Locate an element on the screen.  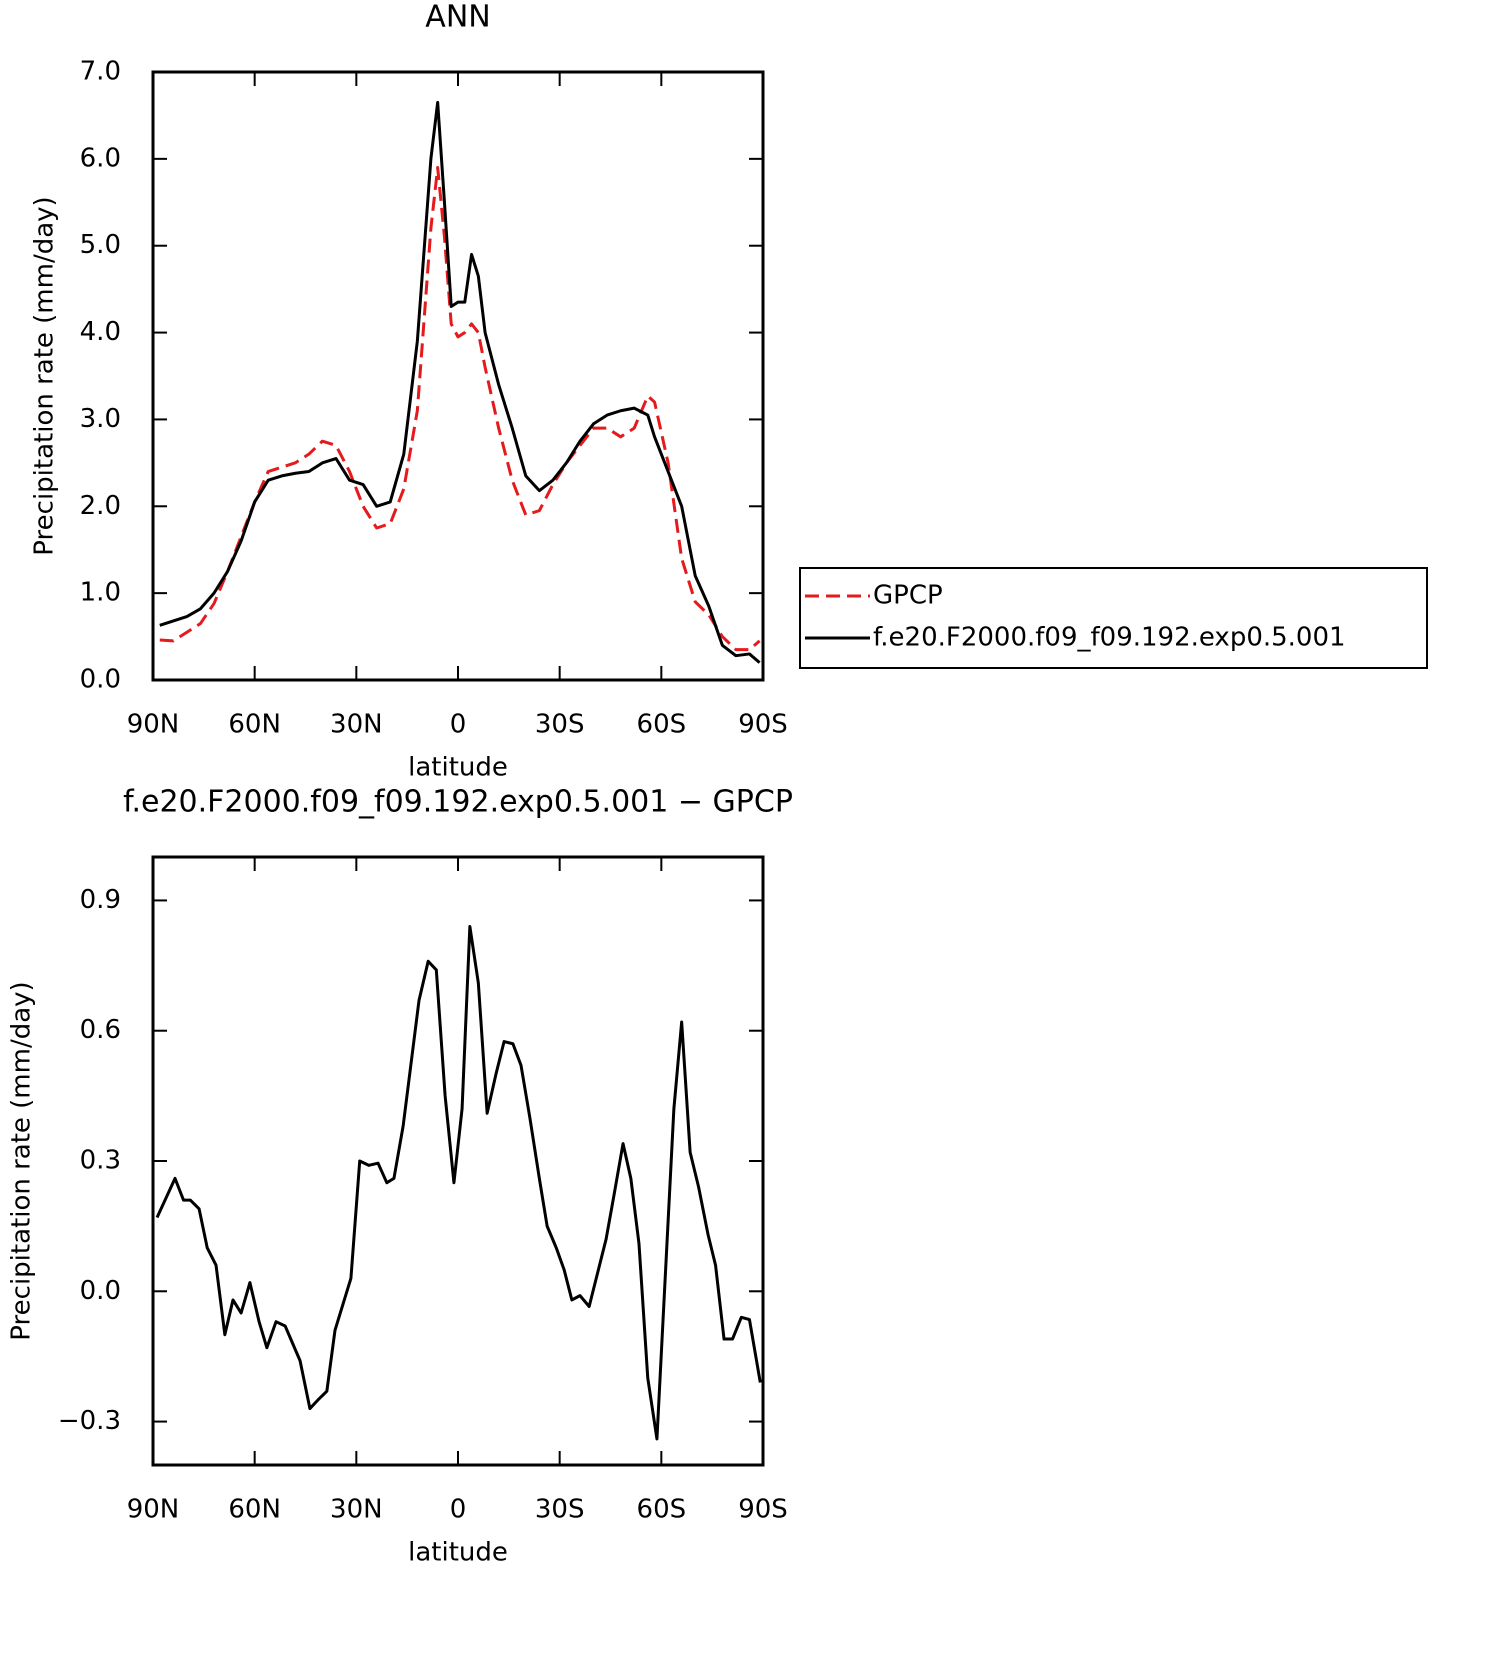
y-tick-label: −0.3 is located at coordinates (89, 1421).